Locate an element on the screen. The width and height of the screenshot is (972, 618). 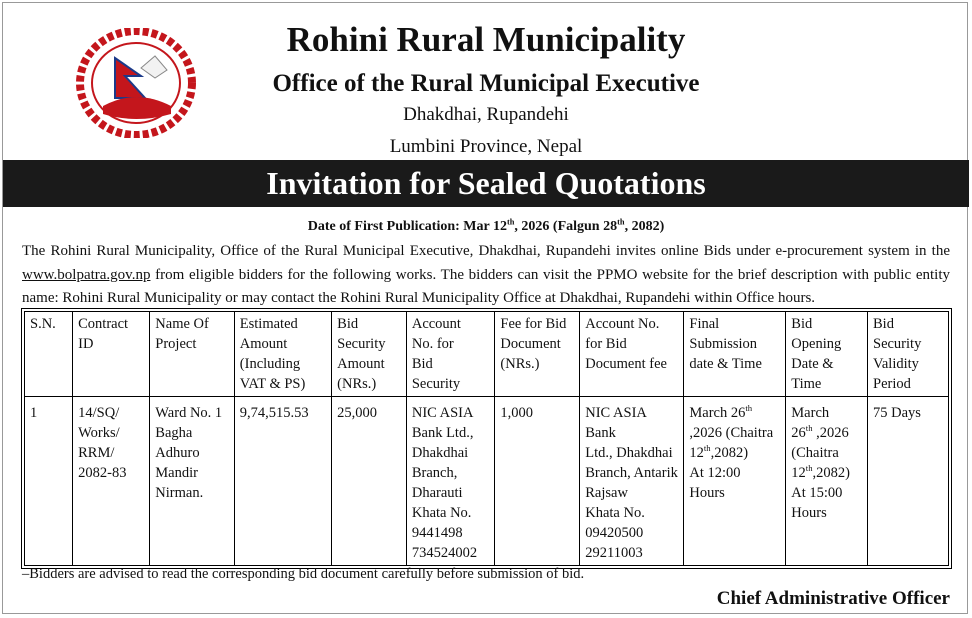
column-header: Bid Opening Date & Time is located at coordinates (826, 354).